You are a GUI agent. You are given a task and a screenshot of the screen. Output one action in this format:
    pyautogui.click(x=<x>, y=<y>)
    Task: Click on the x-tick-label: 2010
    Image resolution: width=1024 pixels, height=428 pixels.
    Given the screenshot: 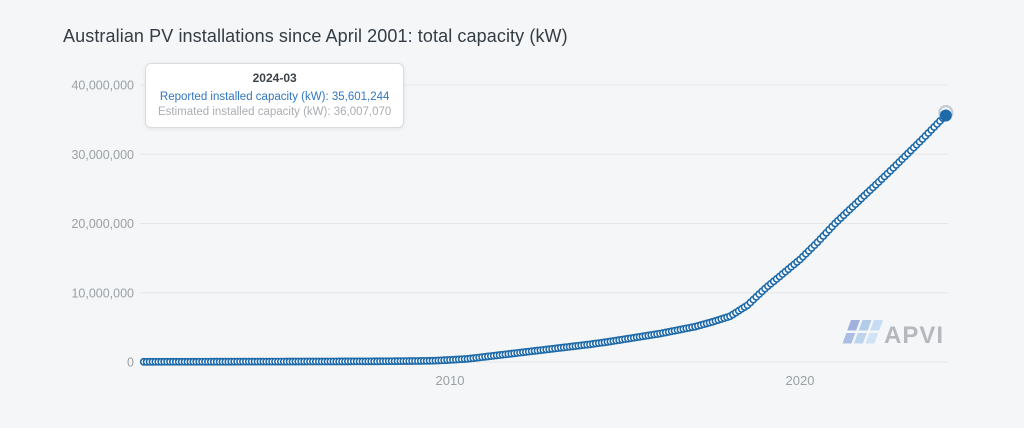 What is the action you would take?
    pyautogui.click(x=450, y=380)
    